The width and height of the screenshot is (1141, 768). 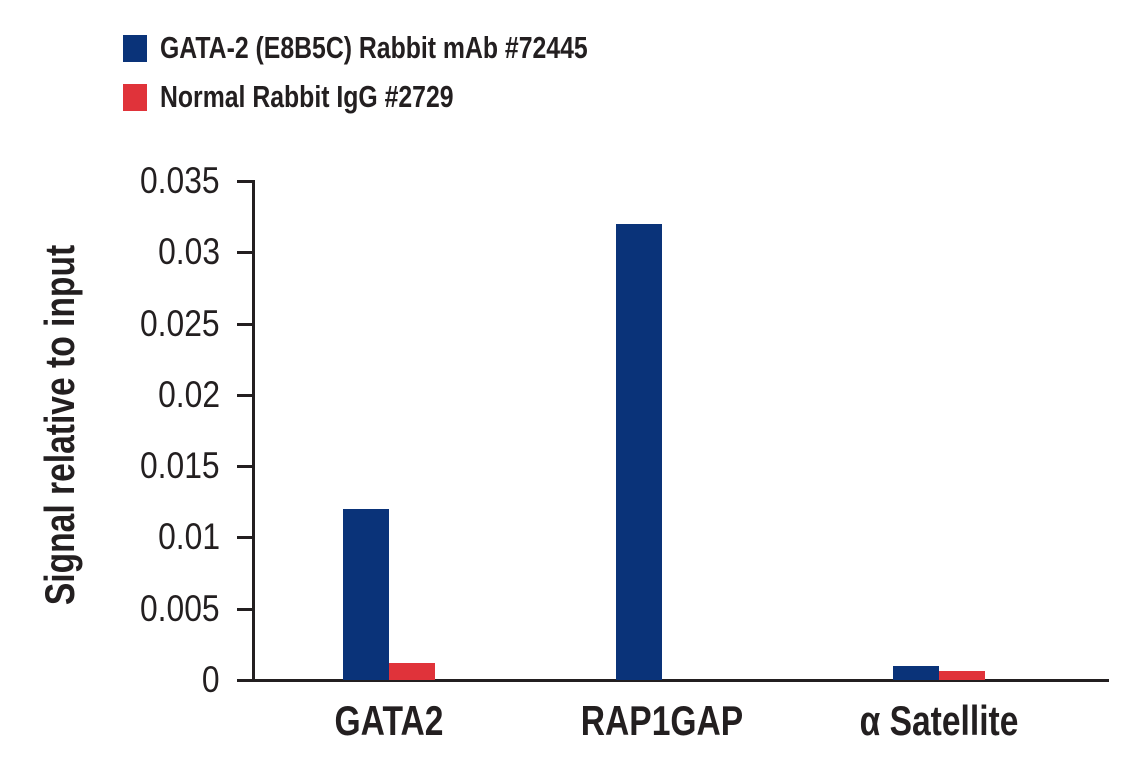 I want to click on y-axis-label: Signal relative to input, so click(x=59, y=425).